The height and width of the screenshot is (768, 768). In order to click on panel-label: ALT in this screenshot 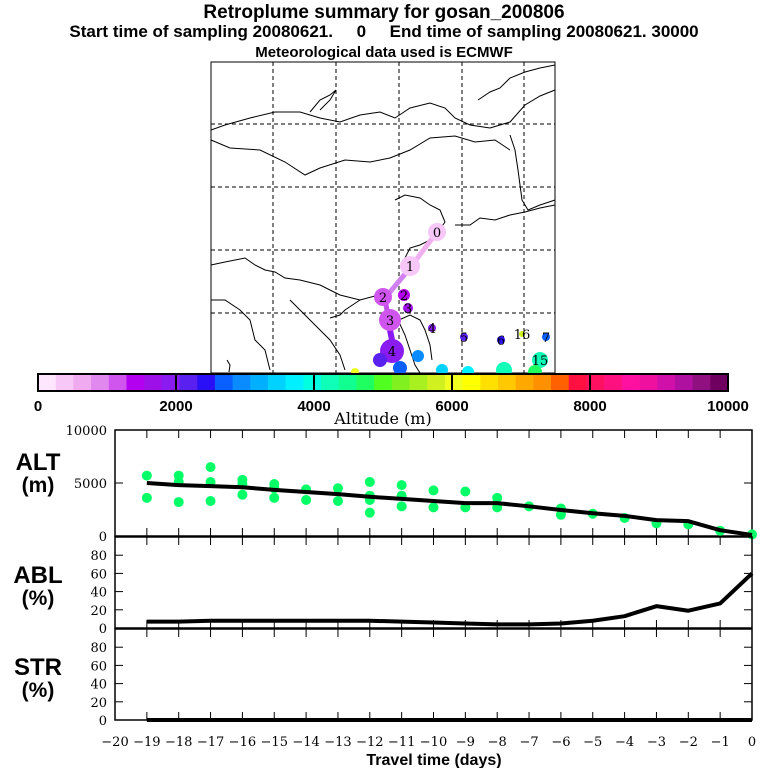, I will do `click(38, 462)`.